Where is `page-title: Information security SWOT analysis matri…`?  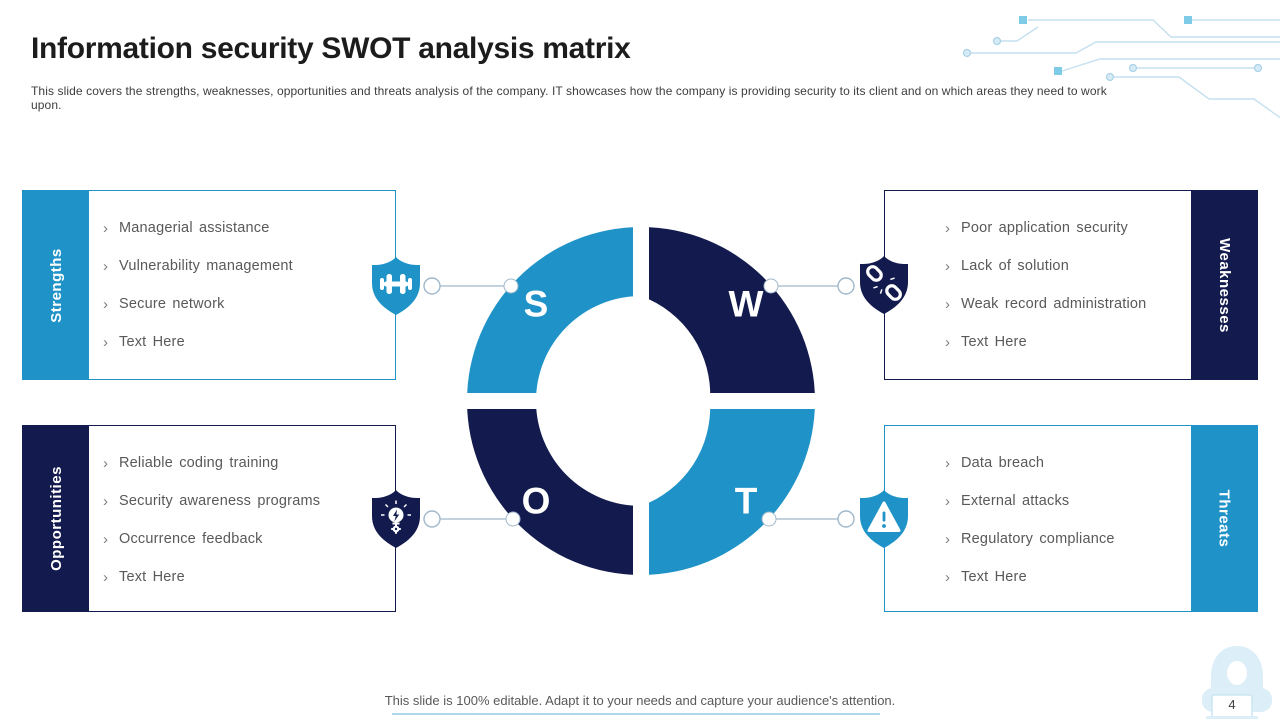
page-title: Information security SWOT analysis matri… is located at coordinates (331, 48).